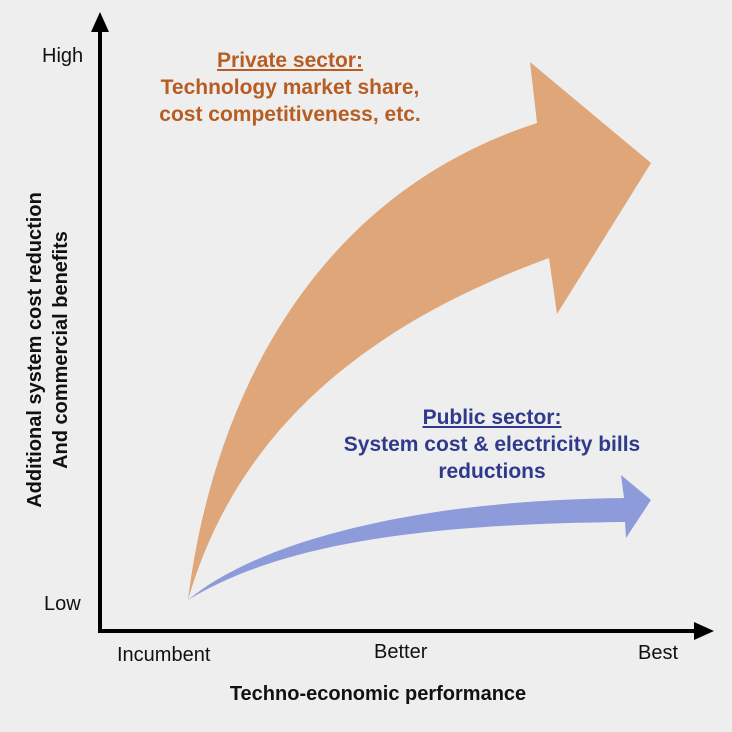 The image size is (732, 732). Describe the element at coordinates (378, 694) in the screenshot. I see `x-axis-title: Techno-economic performance` at that location.